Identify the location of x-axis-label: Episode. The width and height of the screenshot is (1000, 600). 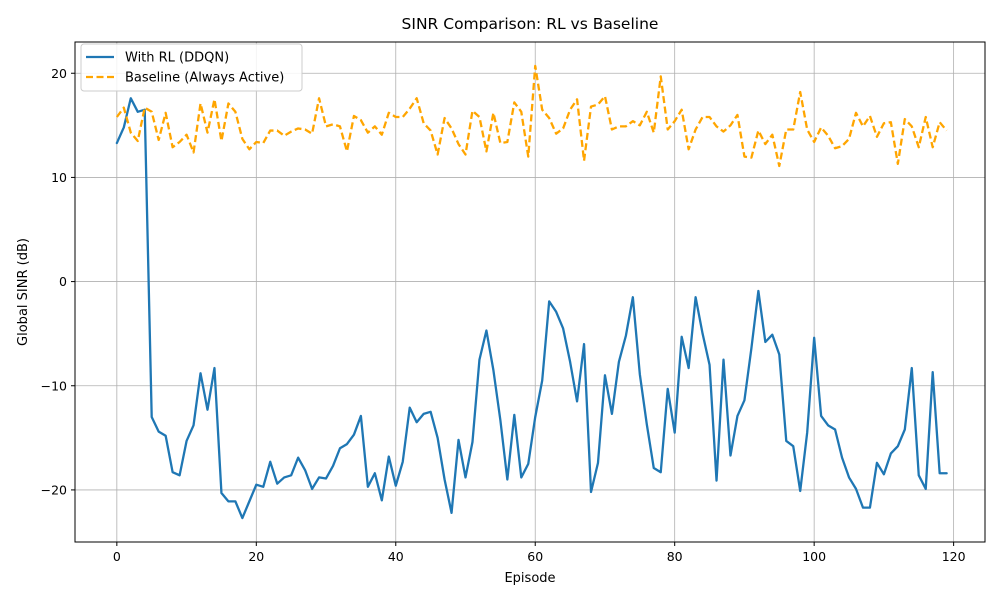
(529, 578).